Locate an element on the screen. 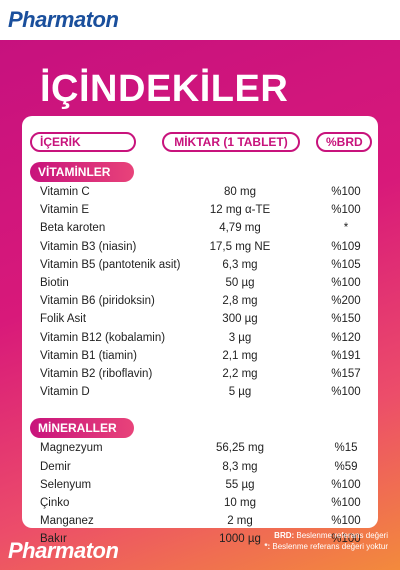 The image size is (400, 570). amount: 4,79 mg is located at coordinates (240, 228).